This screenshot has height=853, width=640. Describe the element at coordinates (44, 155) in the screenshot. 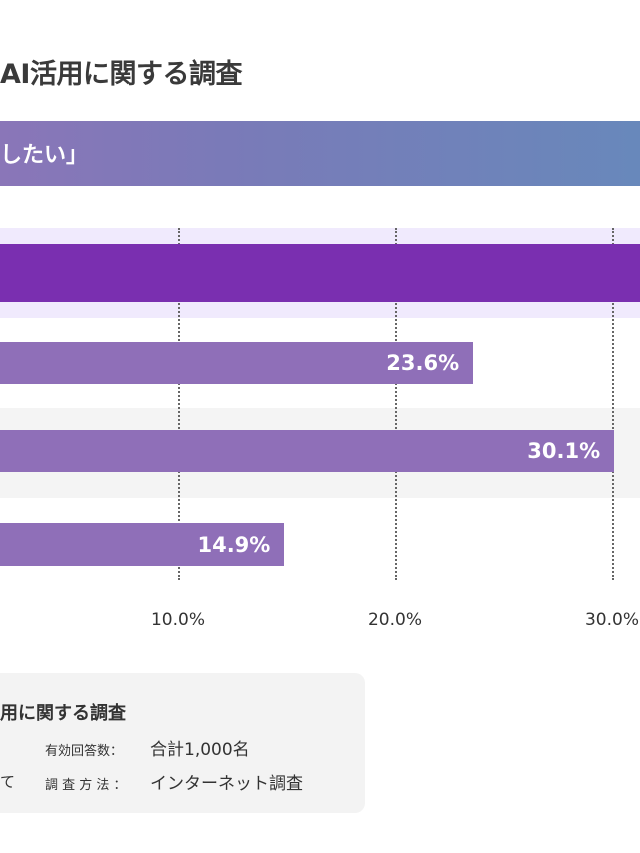

I see `banner-text: したい」` at that location.